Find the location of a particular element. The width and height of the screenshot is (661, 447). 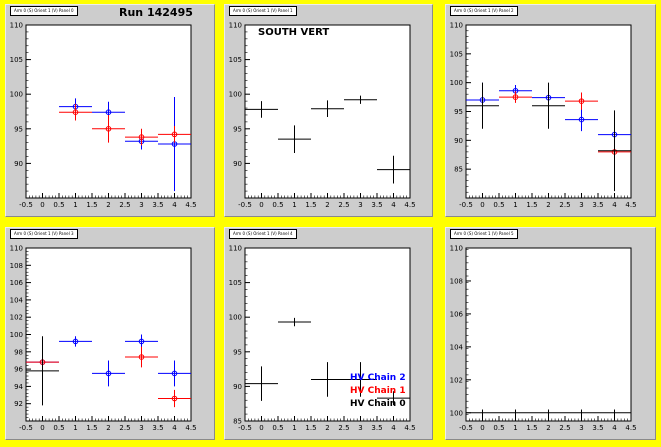

y-tick-label: 96 is located at coordinates (18, 370).